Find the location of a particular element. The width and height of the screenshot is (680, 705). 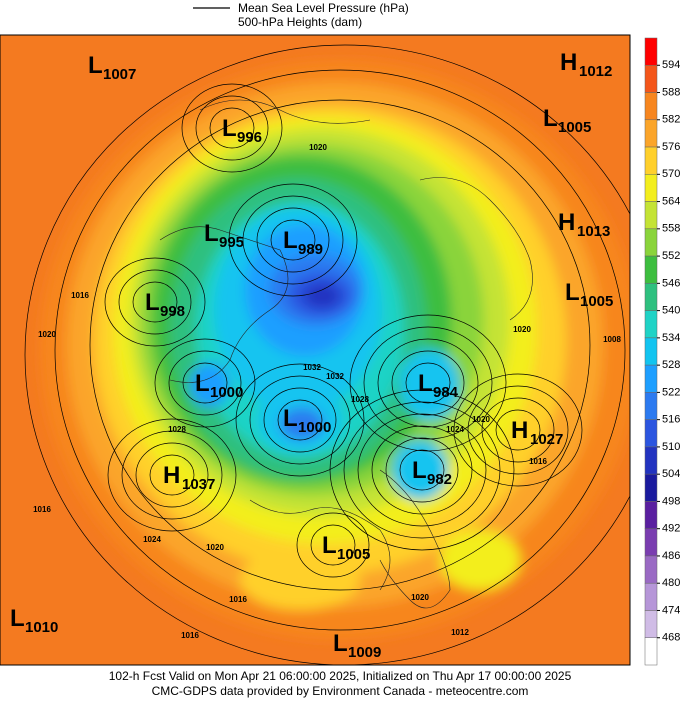

colorbar-label: 480 is located at coordinates (671, 583).